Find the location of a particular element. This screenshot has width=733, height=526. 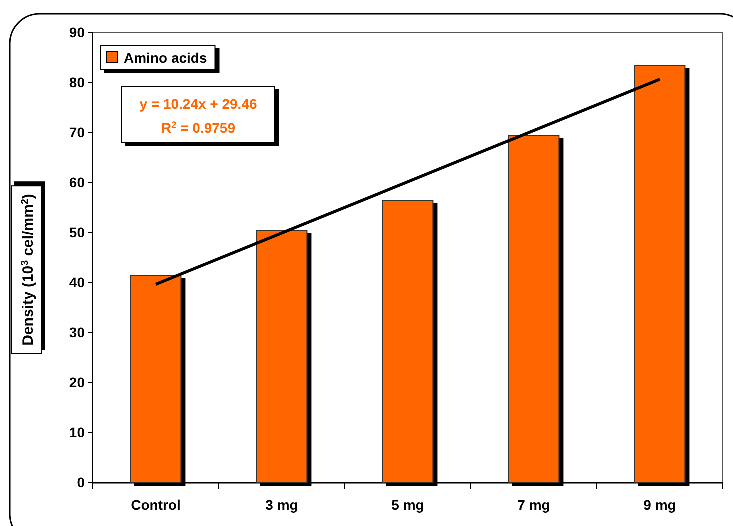

y-tick-label: 60 is located at coordinates (77, 182).